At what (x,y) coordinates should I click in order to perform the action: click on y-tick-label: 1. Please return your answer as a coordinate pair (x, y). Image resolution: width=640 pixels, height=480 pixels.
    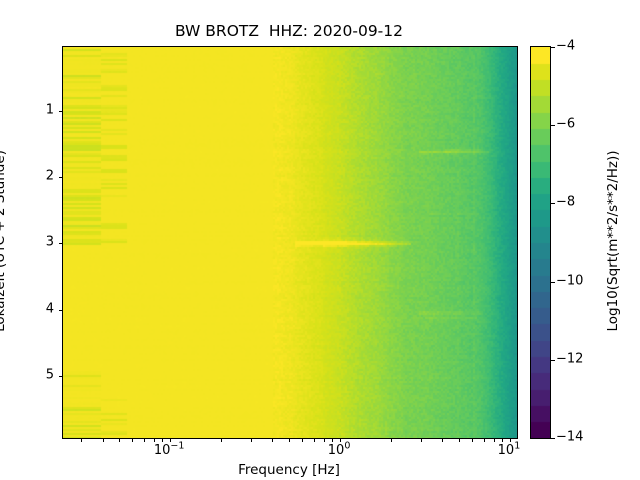
    Looking at the image, I should click on (49, 110).